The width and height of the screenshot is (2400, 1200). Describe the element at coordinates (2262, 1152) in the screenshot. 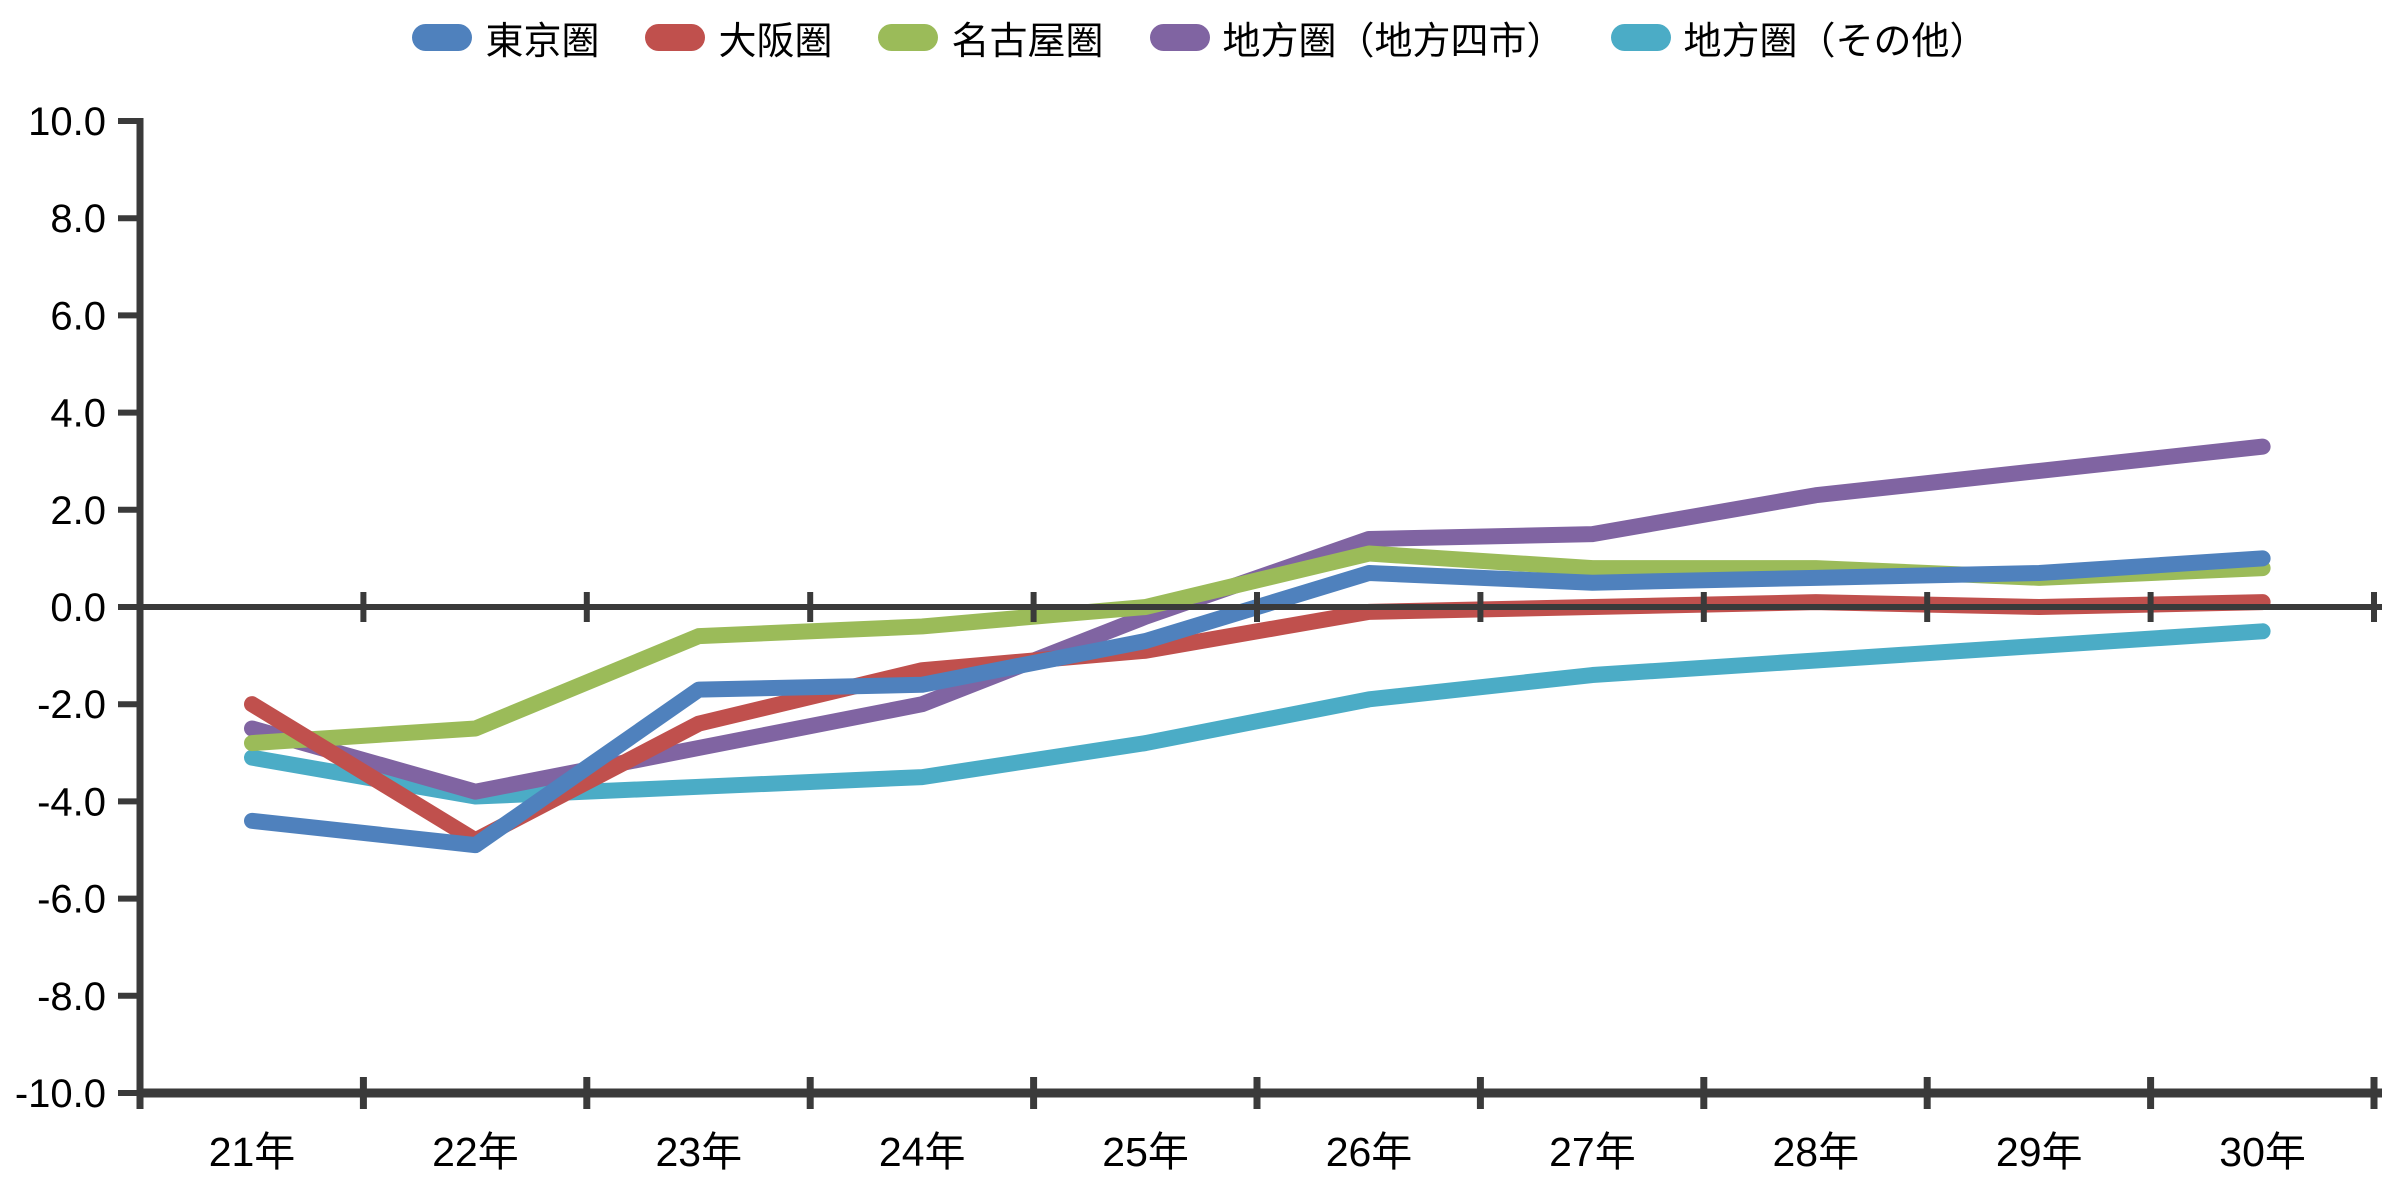

I see `x-tick-label: 30年` at that location.